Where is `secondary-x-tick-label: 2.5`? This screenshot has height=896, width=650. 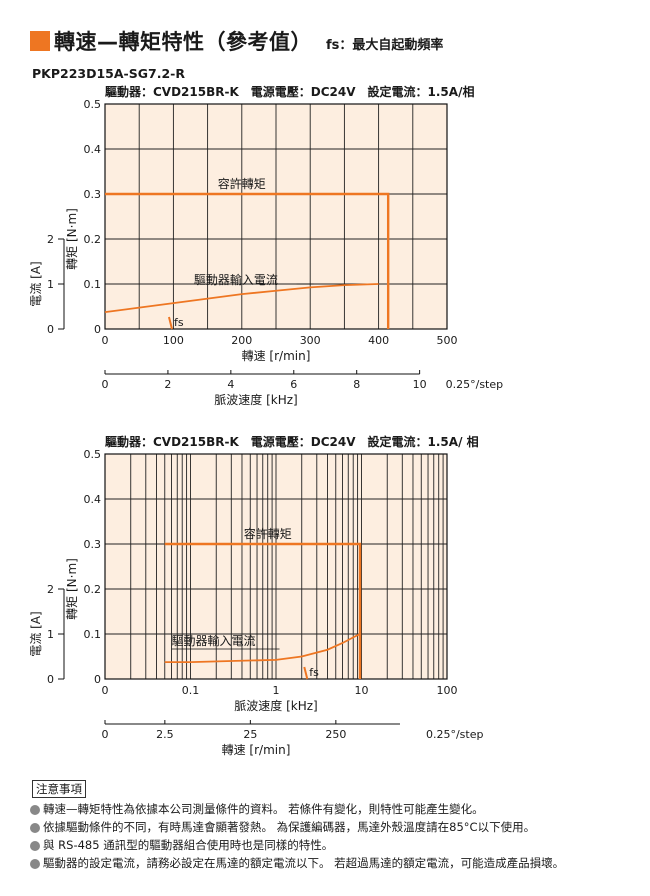
secondary-x-tick-label: 2.5 is located at coordinates (165, 734).